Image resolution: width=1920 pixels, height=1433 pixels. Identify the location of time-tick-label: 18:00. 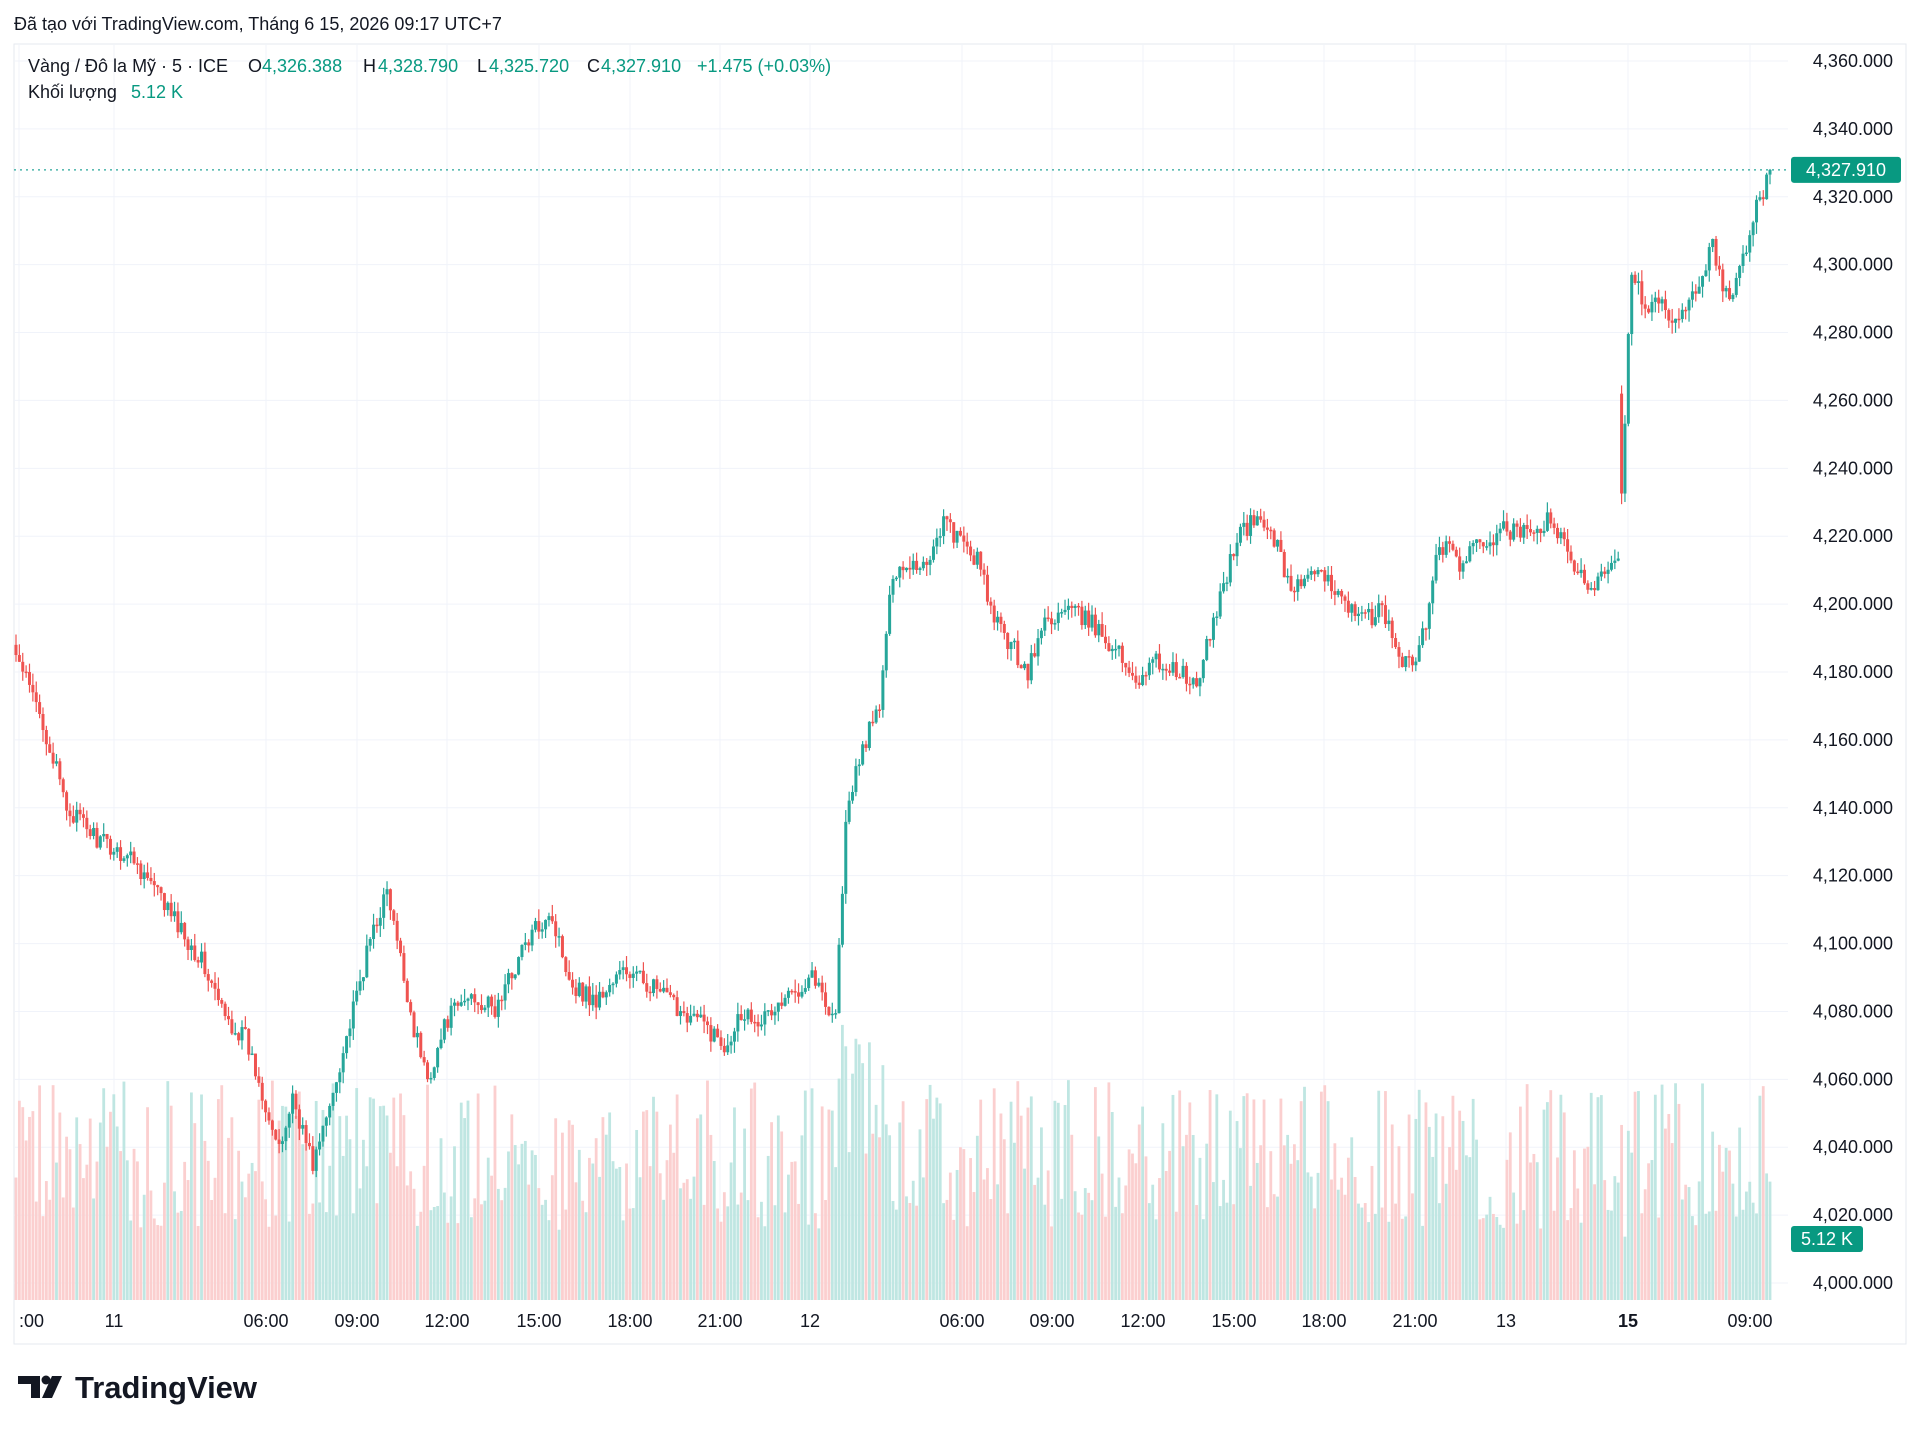
(1323, 1321).